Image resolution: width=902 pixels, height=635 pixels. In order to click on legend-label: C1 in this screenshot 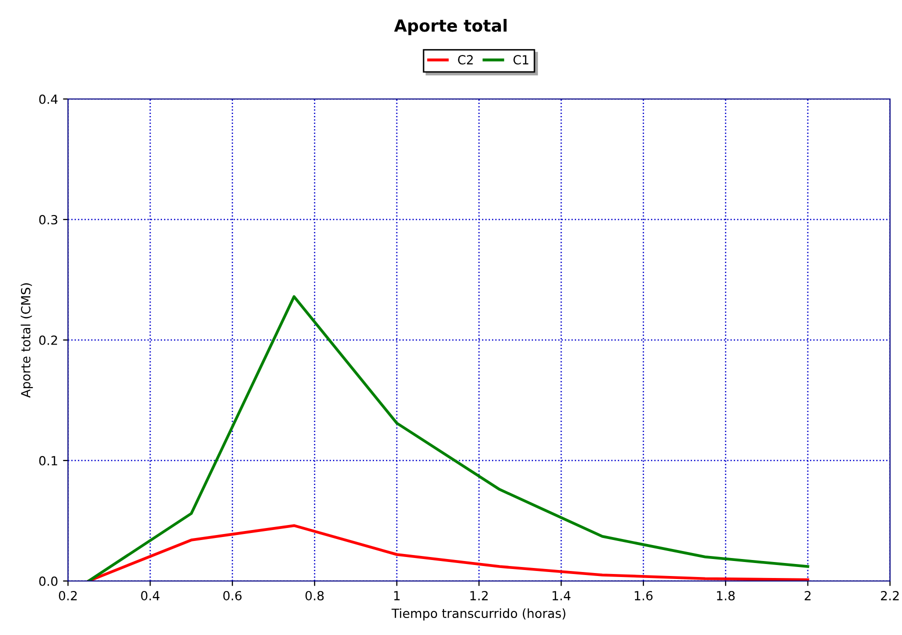, I will do `click(520, 59)`.